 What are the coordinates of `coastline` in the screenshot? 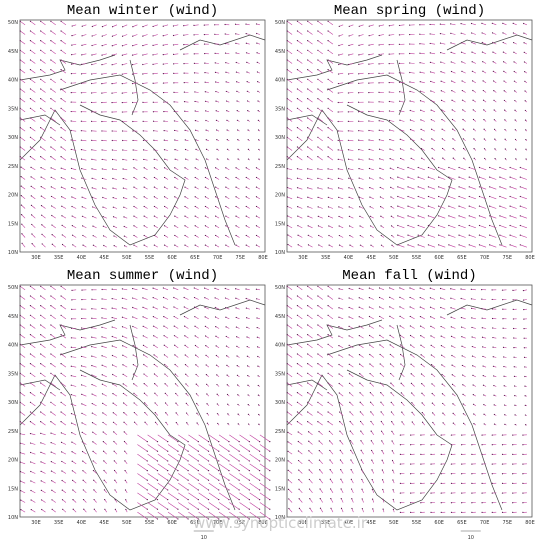 It's located at (102, 440).